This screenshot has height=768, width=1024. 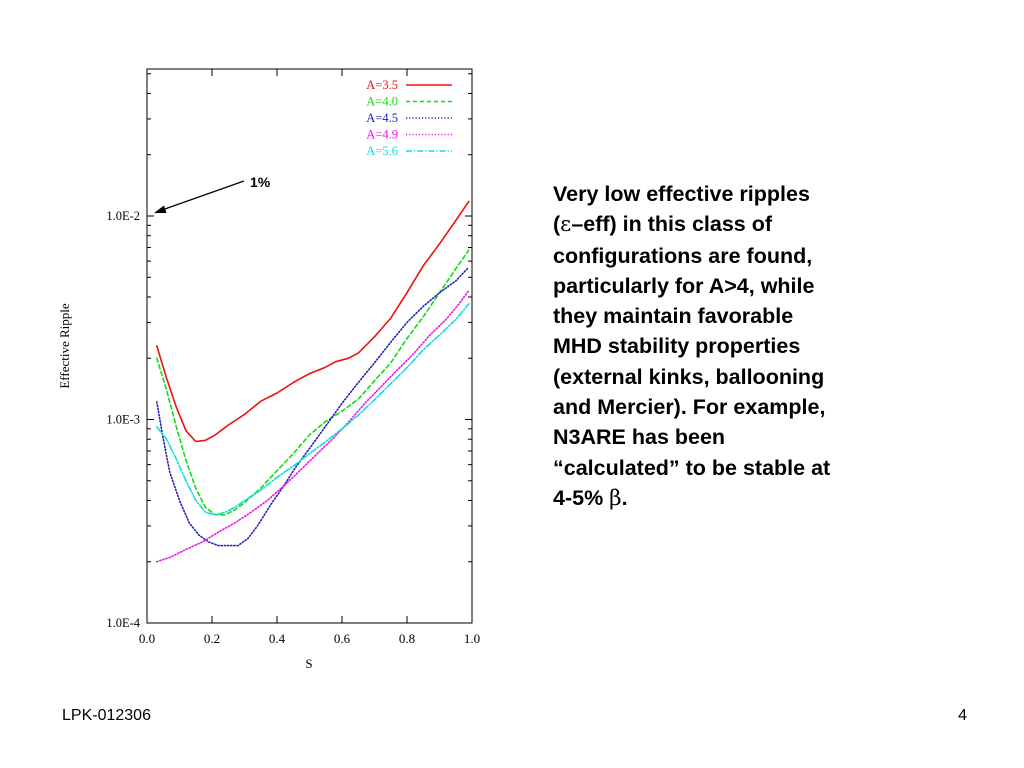 I want to click on text-line: configurations are found,, so click(x=728, y=256).